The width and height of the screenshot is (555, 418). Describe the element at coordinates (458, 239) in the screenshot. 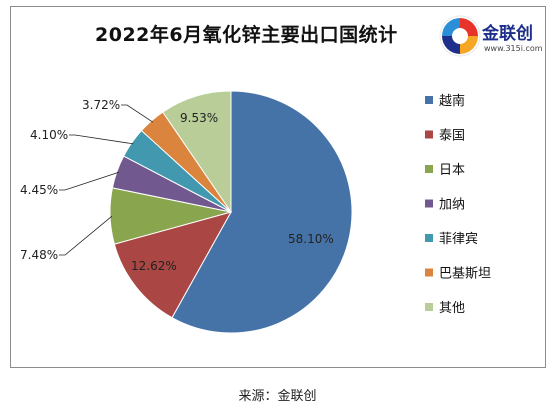

I see `legend-label-5: 菲律宾` at that location.